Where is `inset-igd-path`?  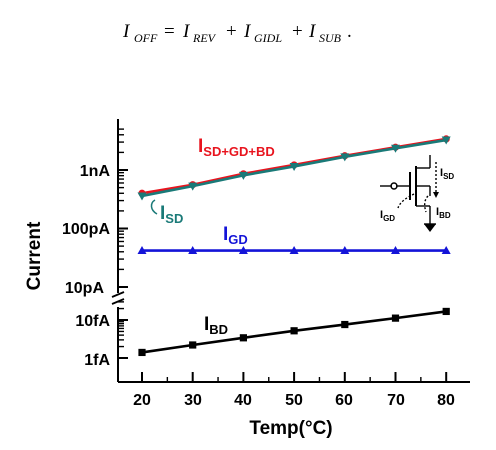 inset-igd-path is located at coordinates (406, 201).